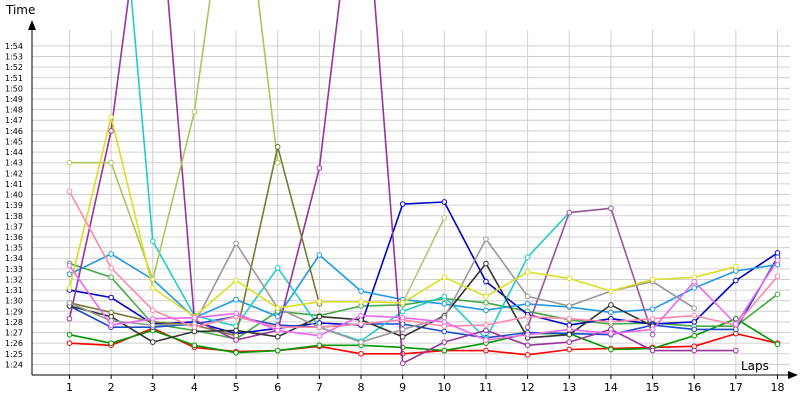 Image resolution: width=800 pixels, height=400 pixels. What do you see at coordinates (277, 387) in the screenshot?
I see `x-tick-label: 6` at bounding box center [277, 387].